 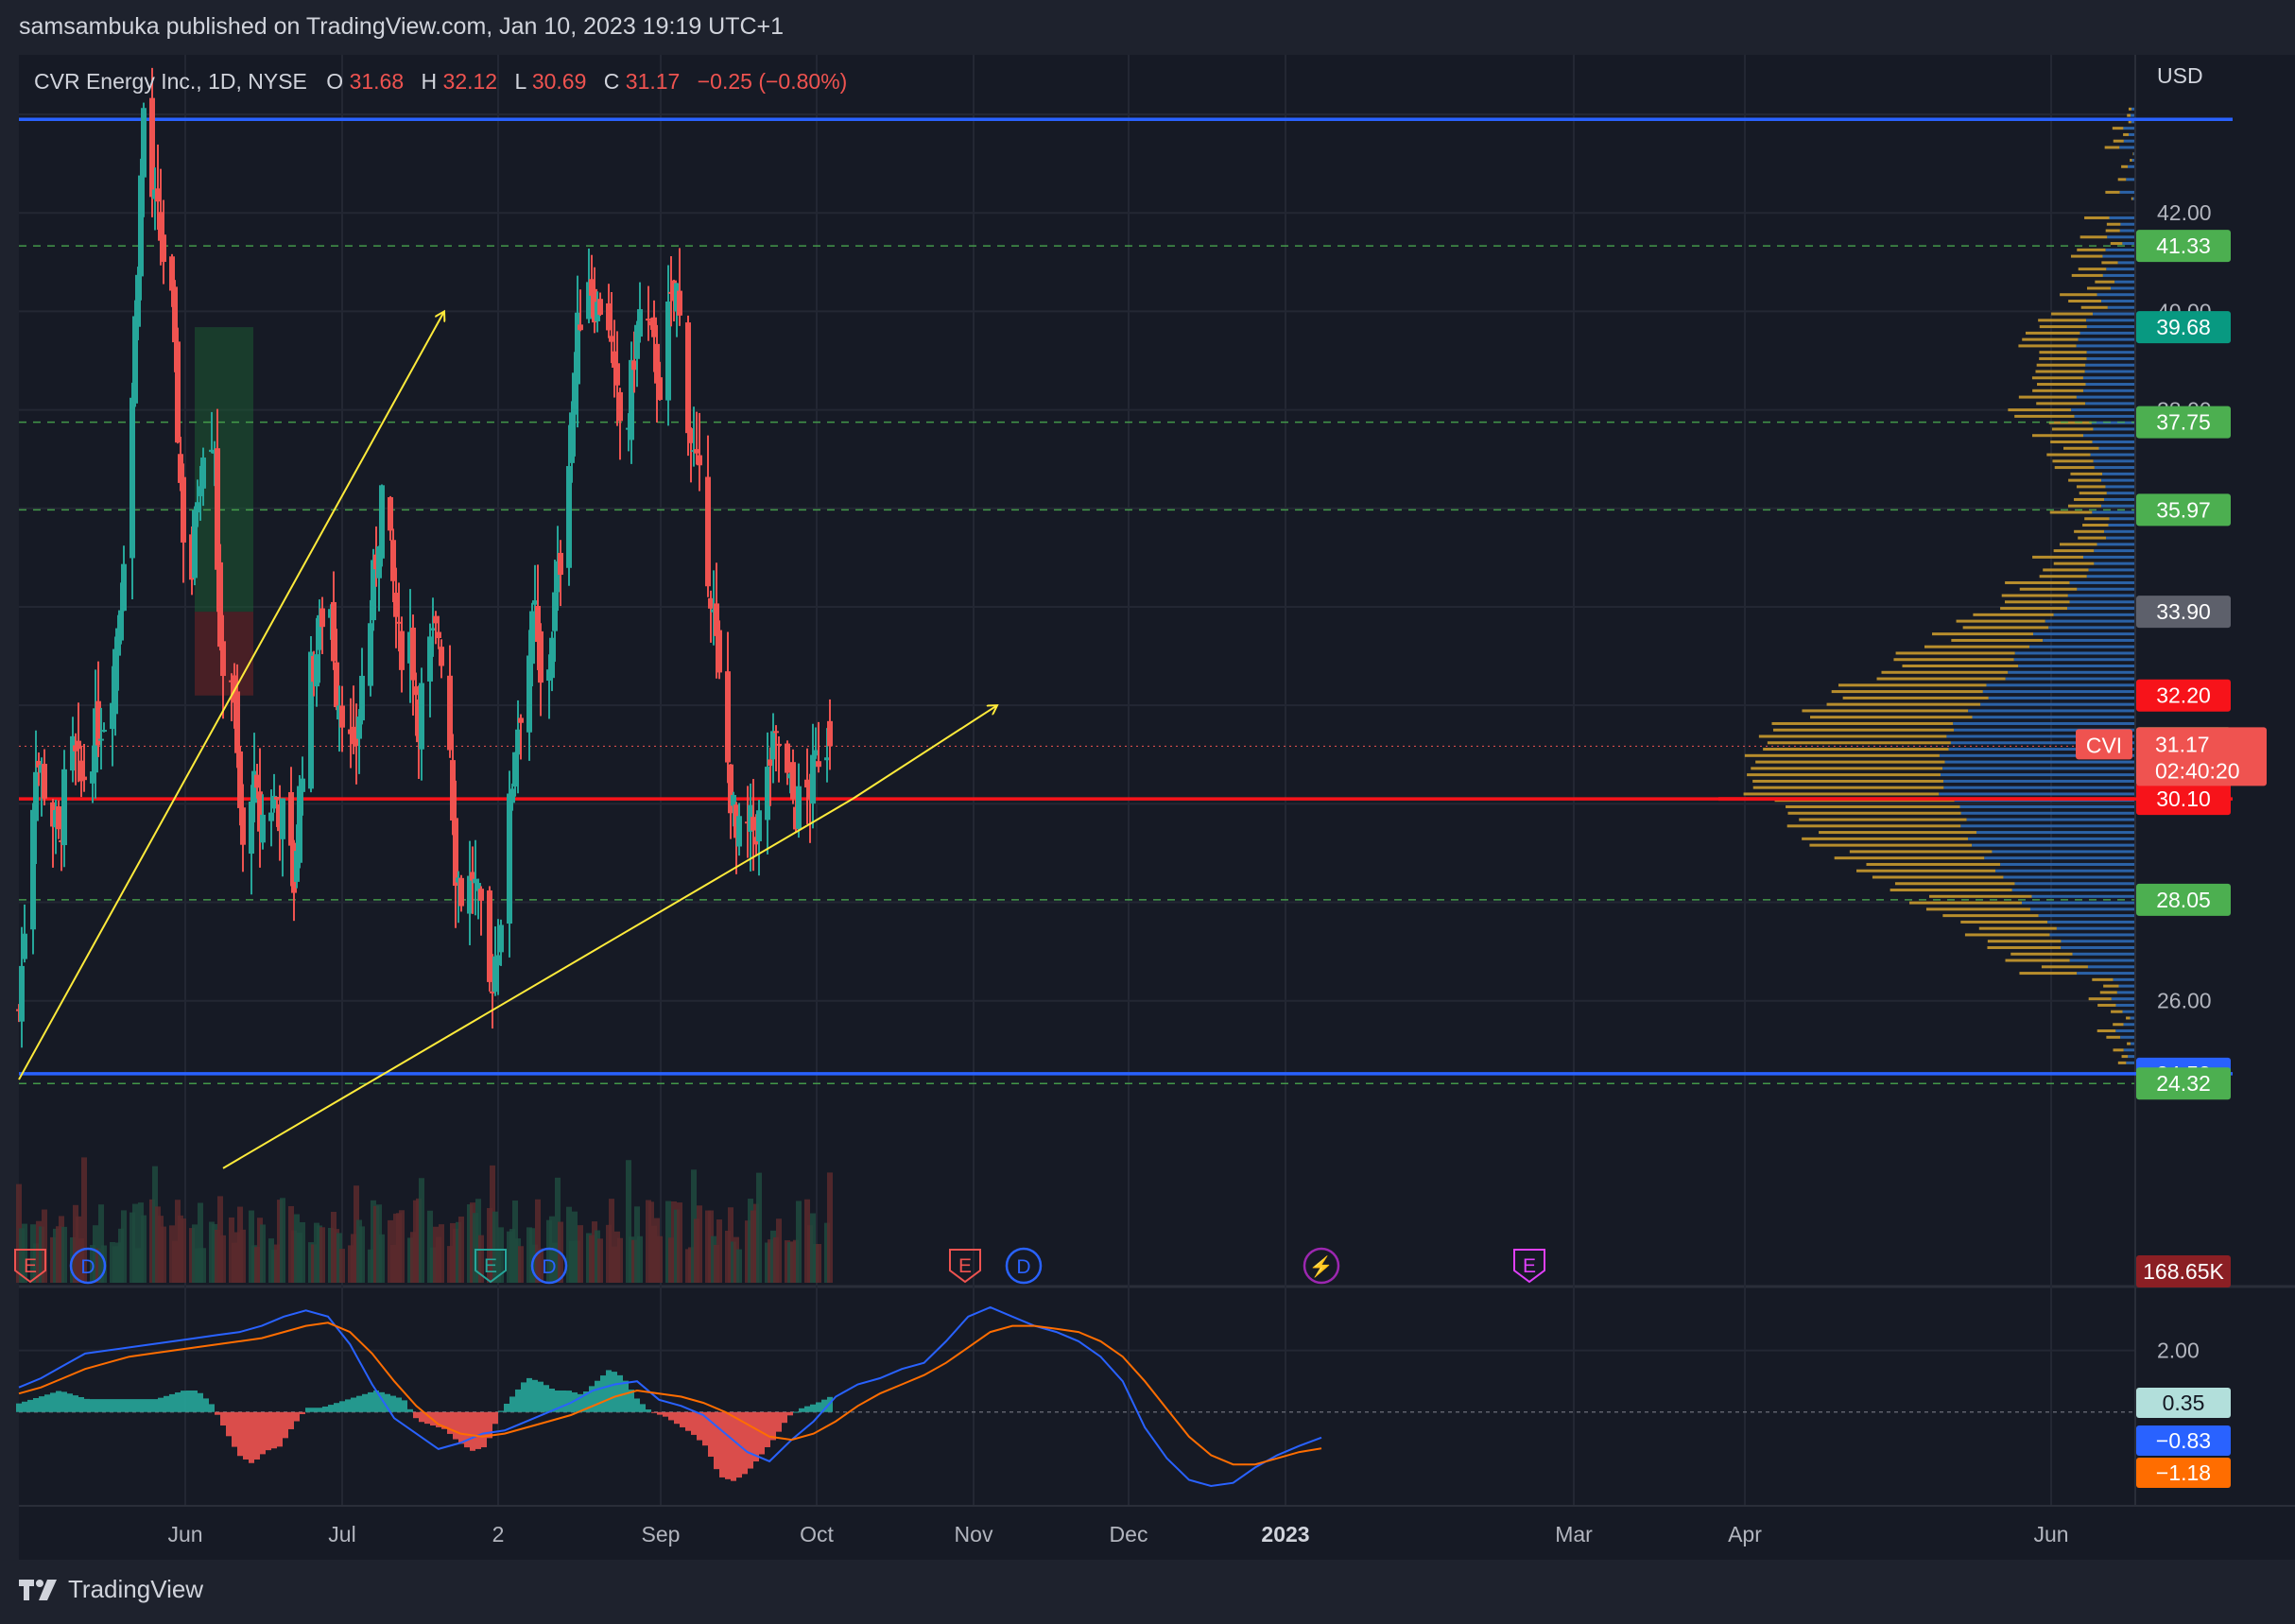 What do you see at coordinates (2183, 695) in the screenshot?
I see `price-axis-badge: 32.20` at bounding box center [2183, 695].